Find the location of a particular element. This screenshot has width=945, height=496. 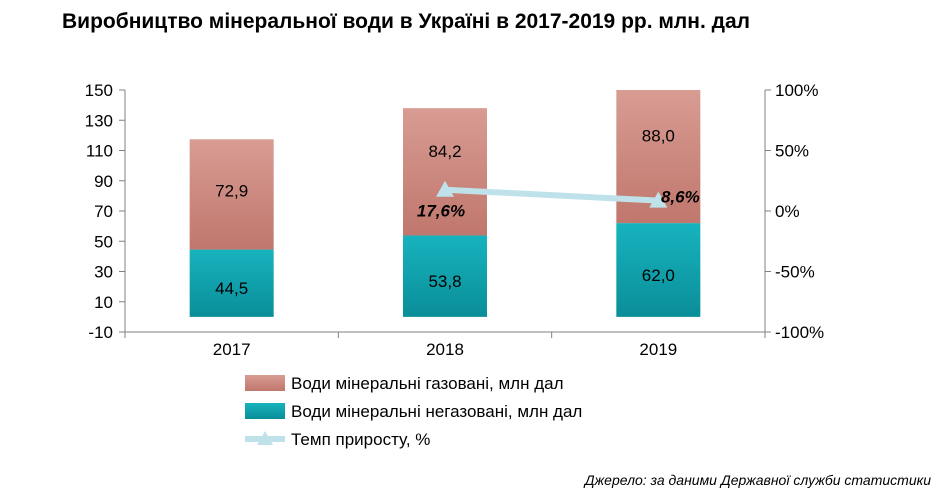

left-axis-tick-label: 70 is located at coordinates (103, 211).